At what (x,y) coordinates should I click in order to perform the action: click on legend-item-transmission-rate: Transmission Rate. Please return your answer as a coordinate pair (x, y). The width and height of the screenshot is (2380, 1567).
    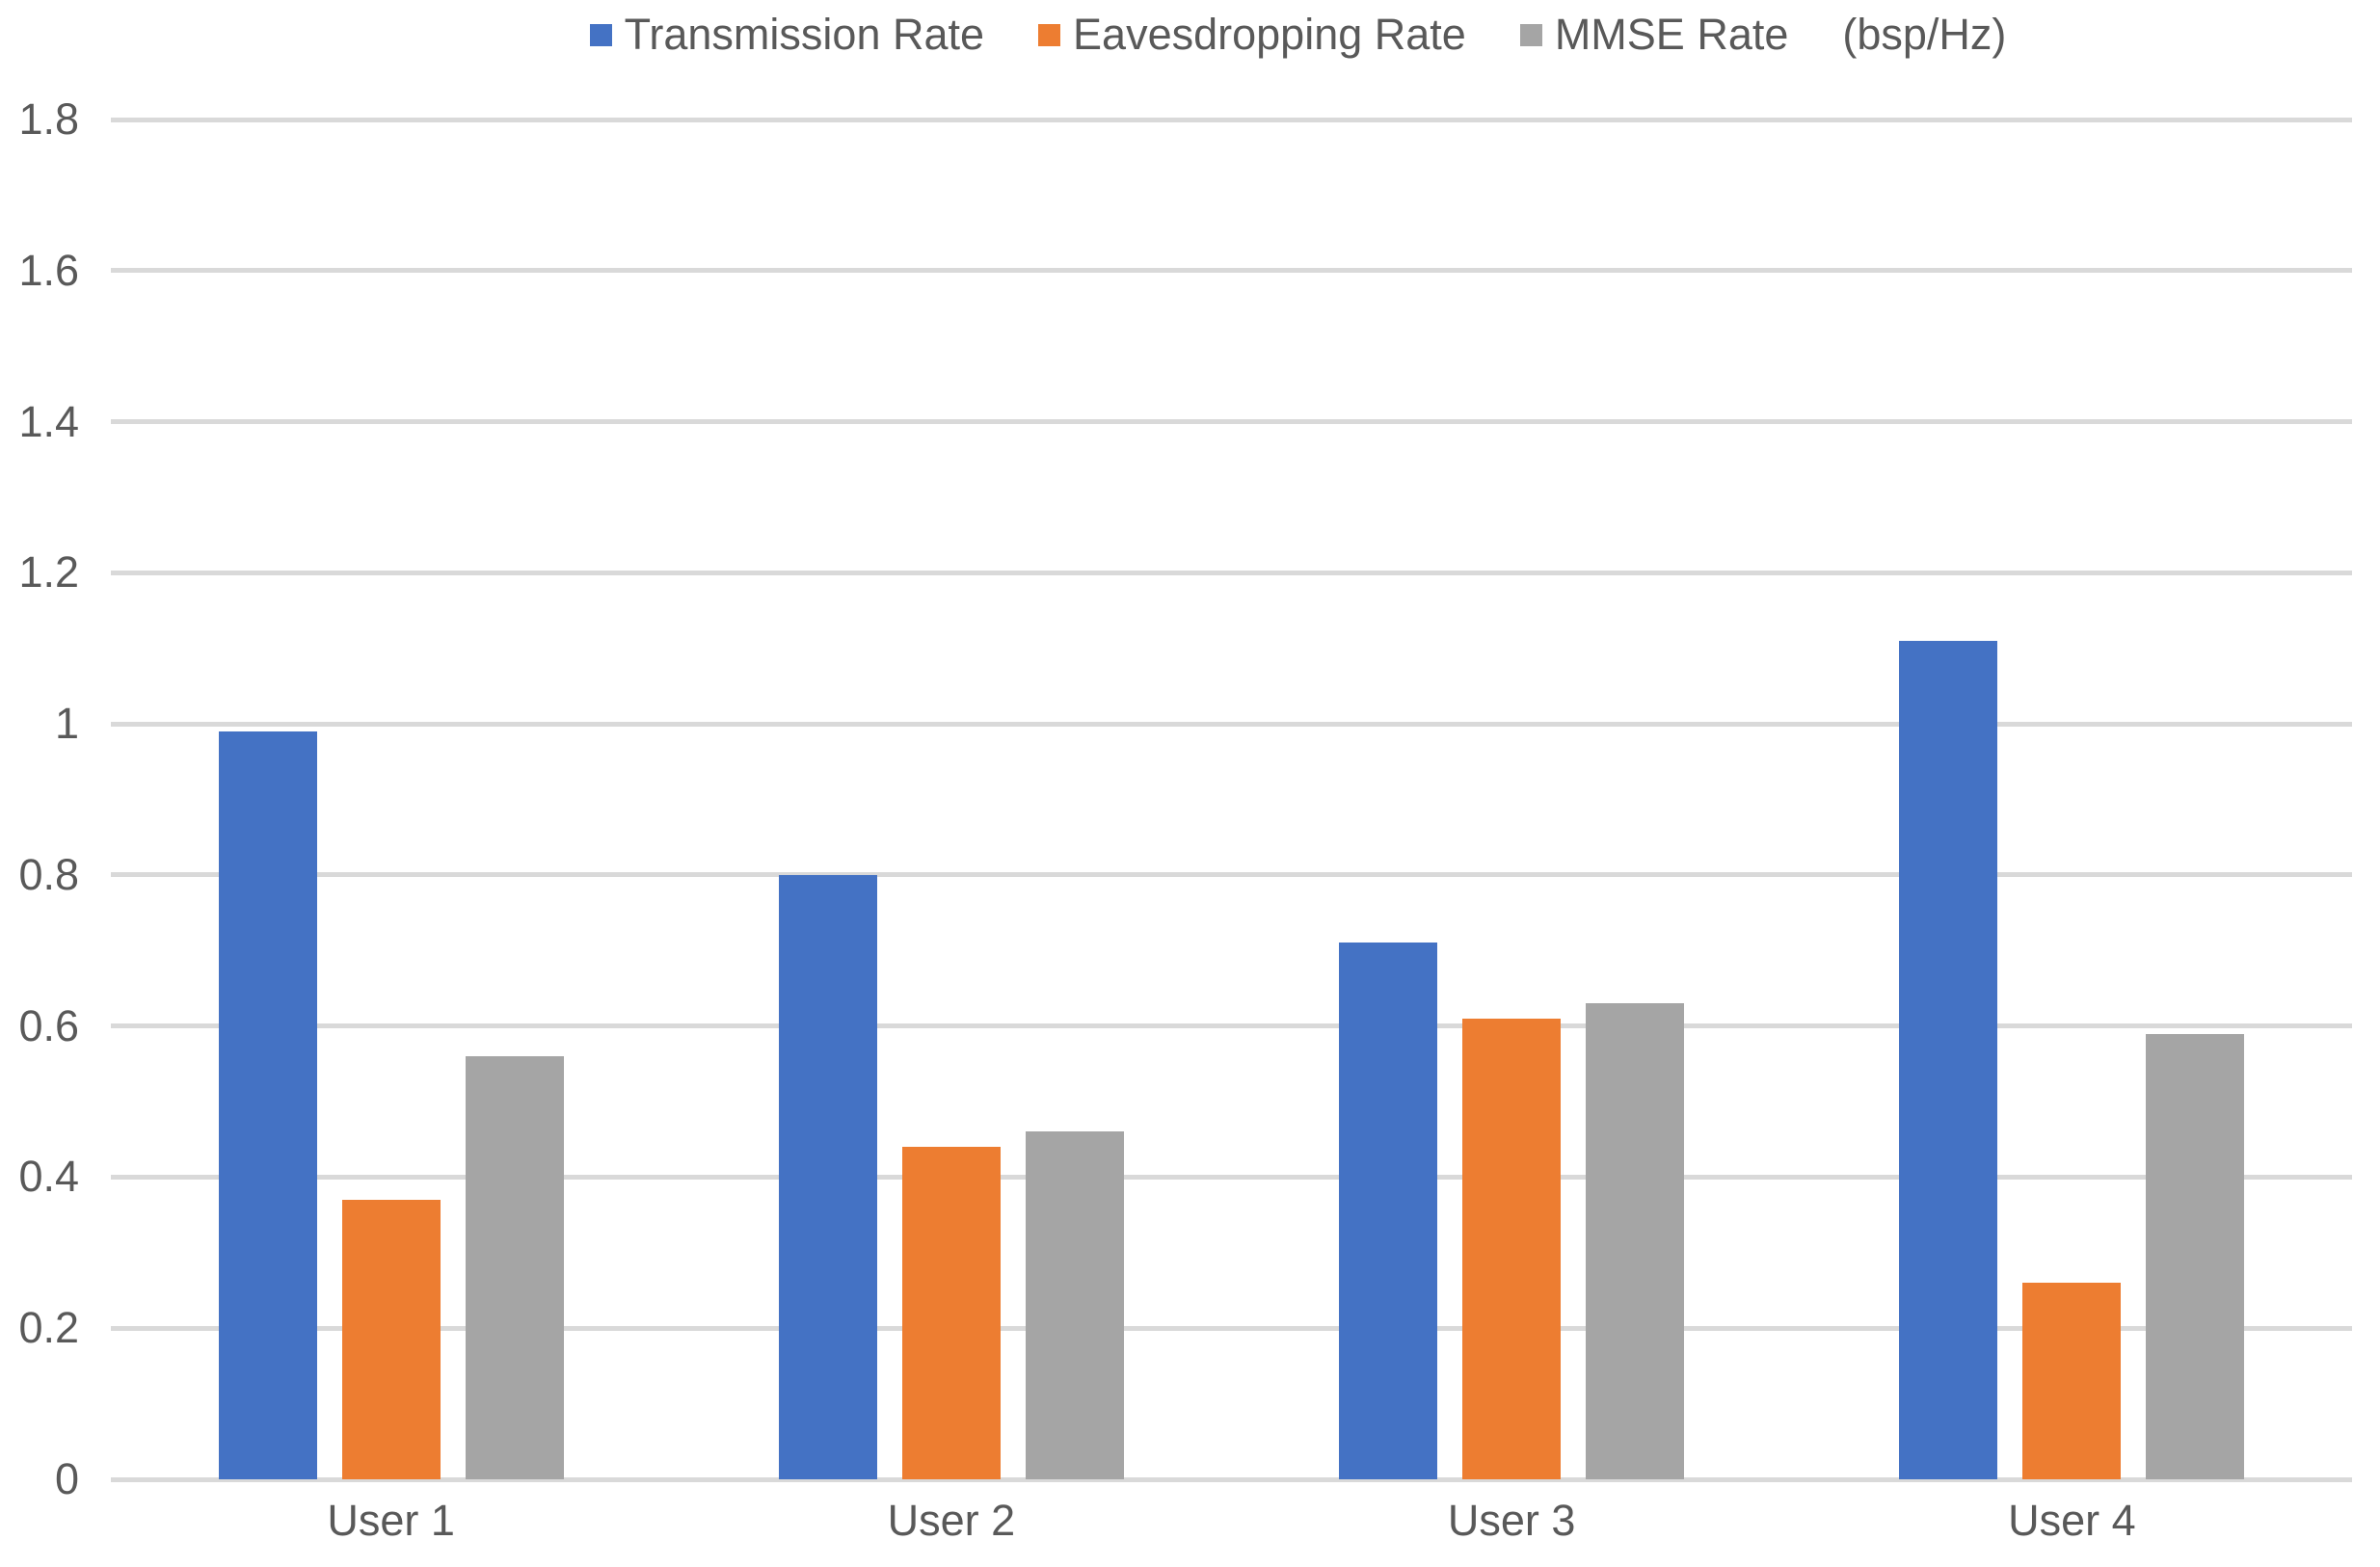
    Looking at the image, I should click on (787, 35).